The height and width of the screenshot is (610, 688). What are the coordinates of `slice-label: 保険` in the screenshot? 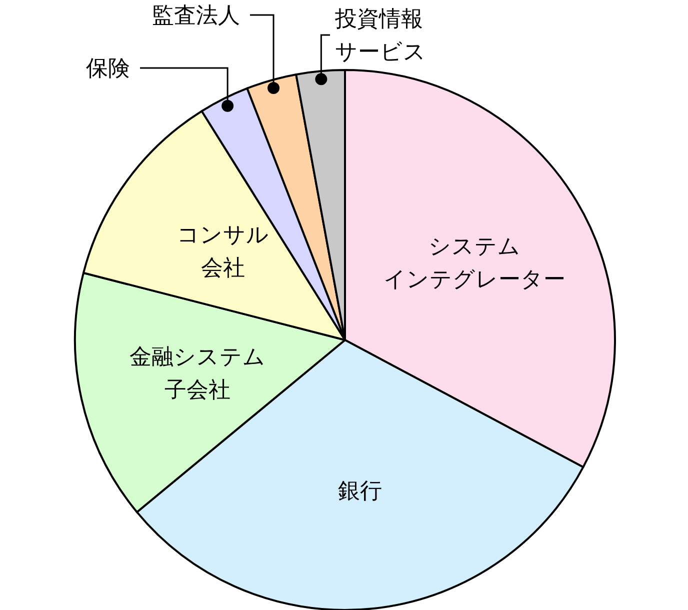 It's located at (108, 69).